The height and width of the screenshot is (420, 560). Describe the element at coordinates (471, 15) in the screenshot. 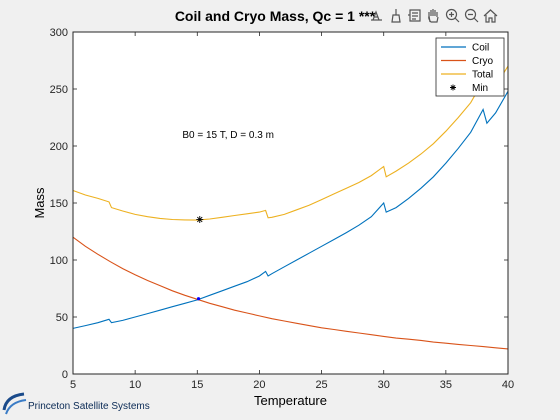

I see `zoom-out-icon` at that location.